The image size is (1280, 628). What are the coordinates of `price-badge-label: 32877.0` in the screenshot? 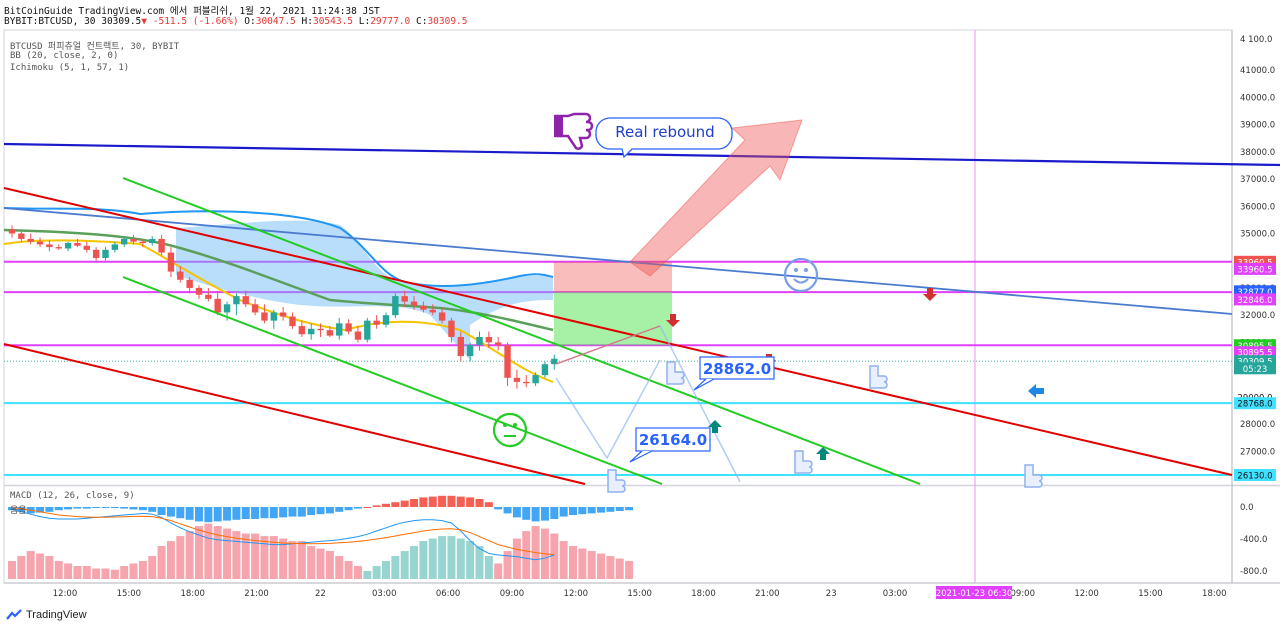 It's located at (1254, 293).